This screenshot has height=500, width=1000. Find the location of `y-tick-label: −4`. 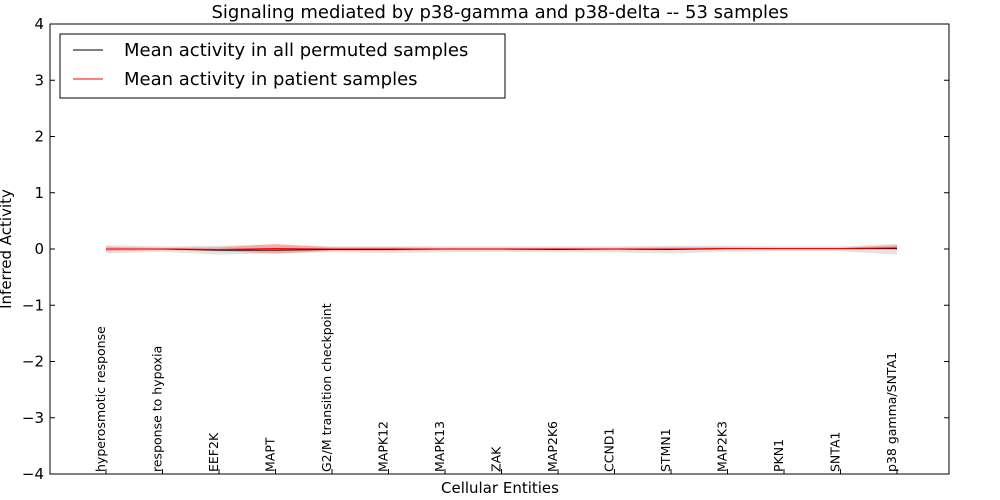

y-tick-label: −4 is located at coordinates (33, 474).